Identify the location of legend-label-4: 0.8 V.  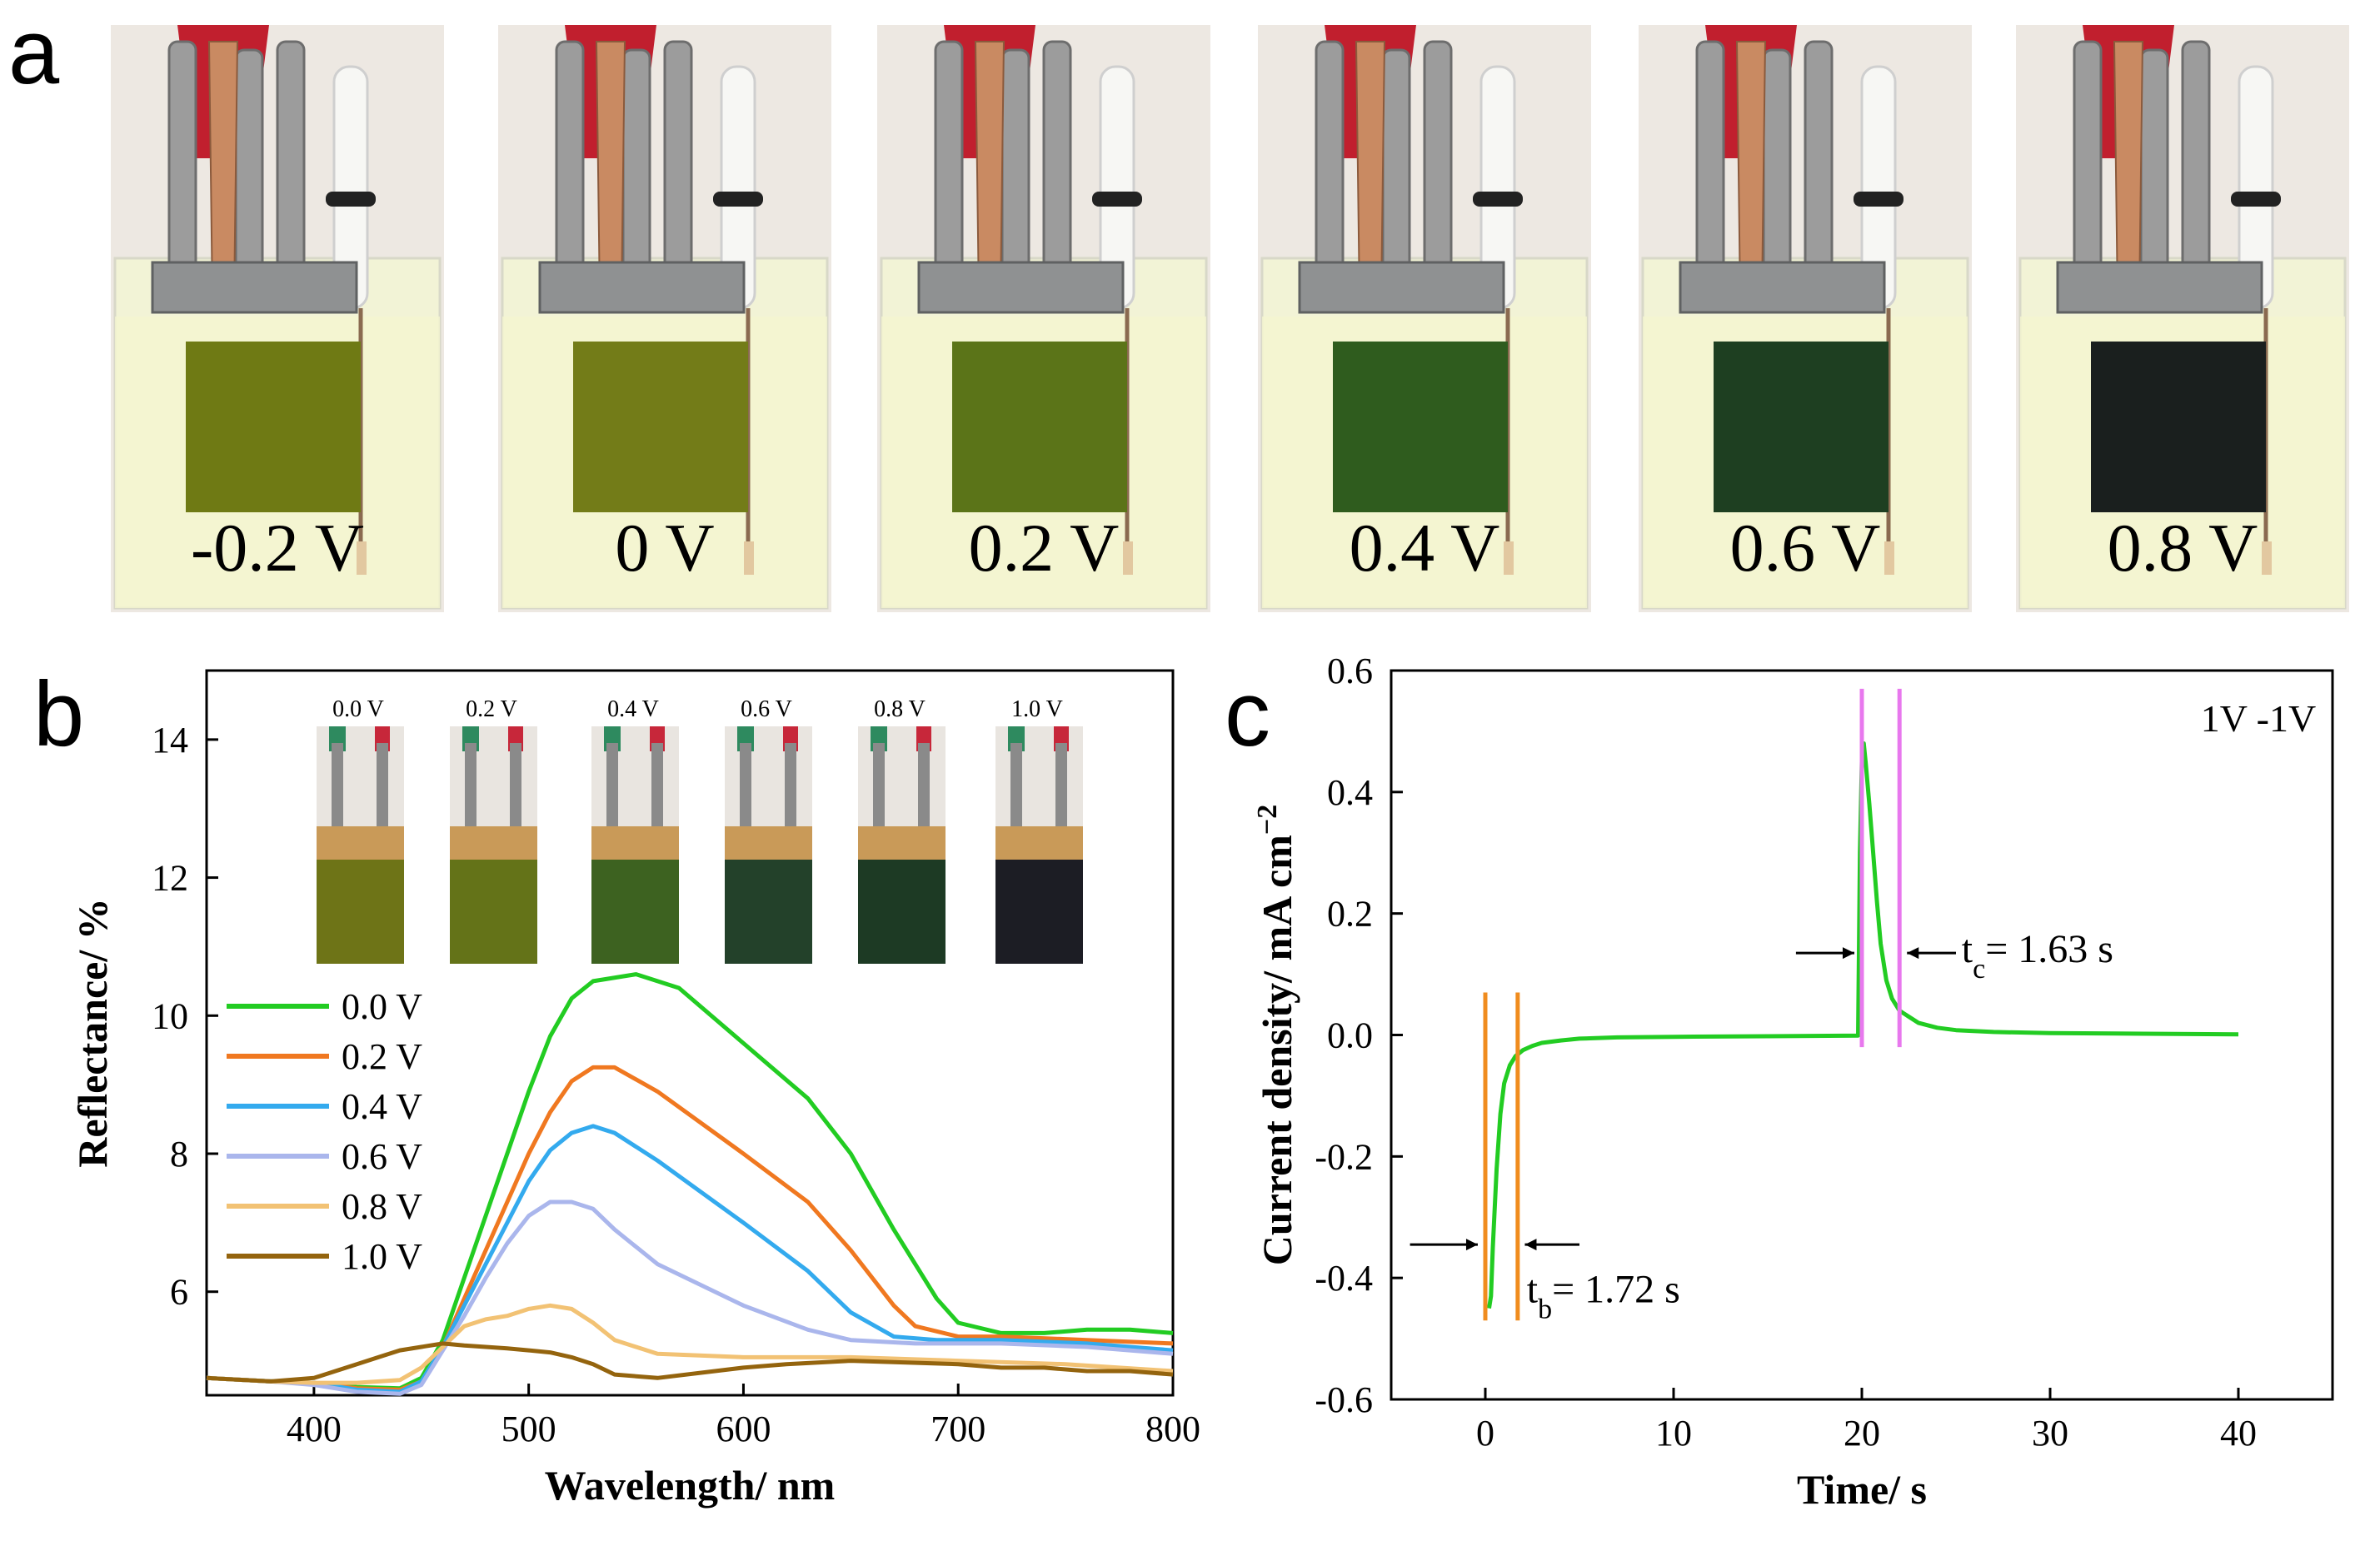
(382, 1206).